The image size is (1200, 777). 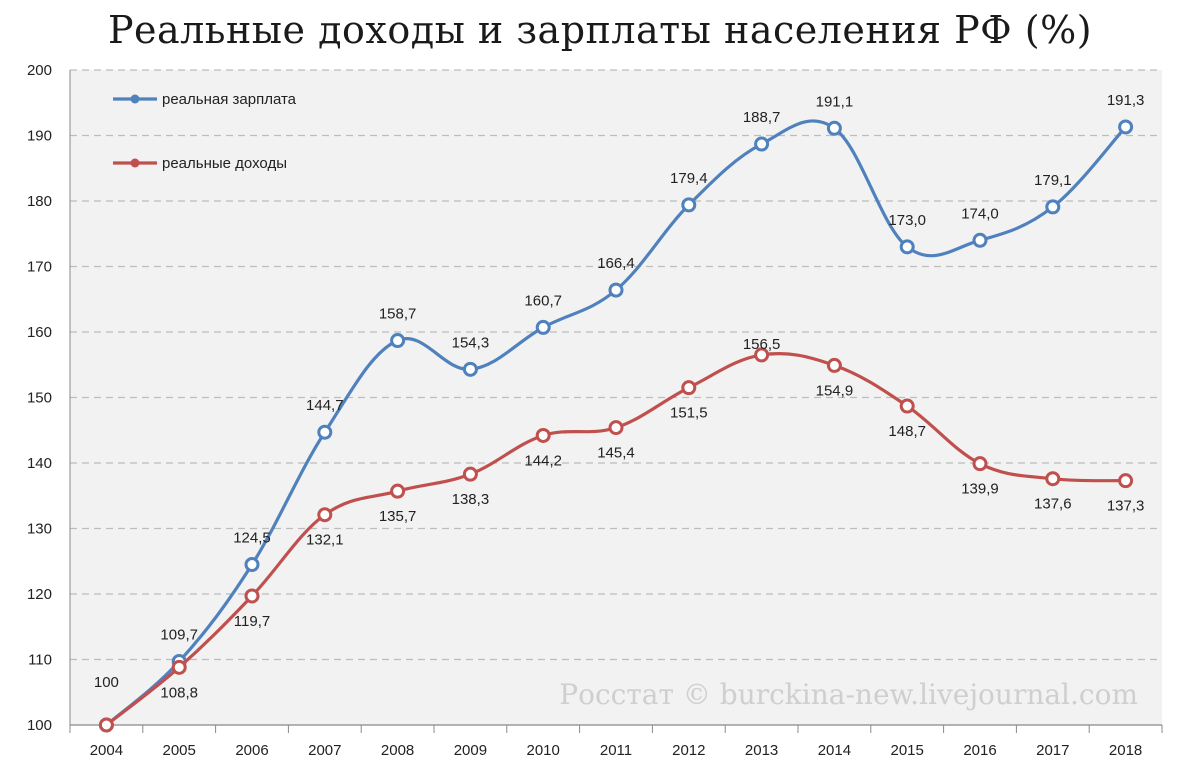 What do you see at coordinates (205, 131) in the screenshot?
I see `legend: реальная зарплата реальные доходы` at bounding box center [205, 131].